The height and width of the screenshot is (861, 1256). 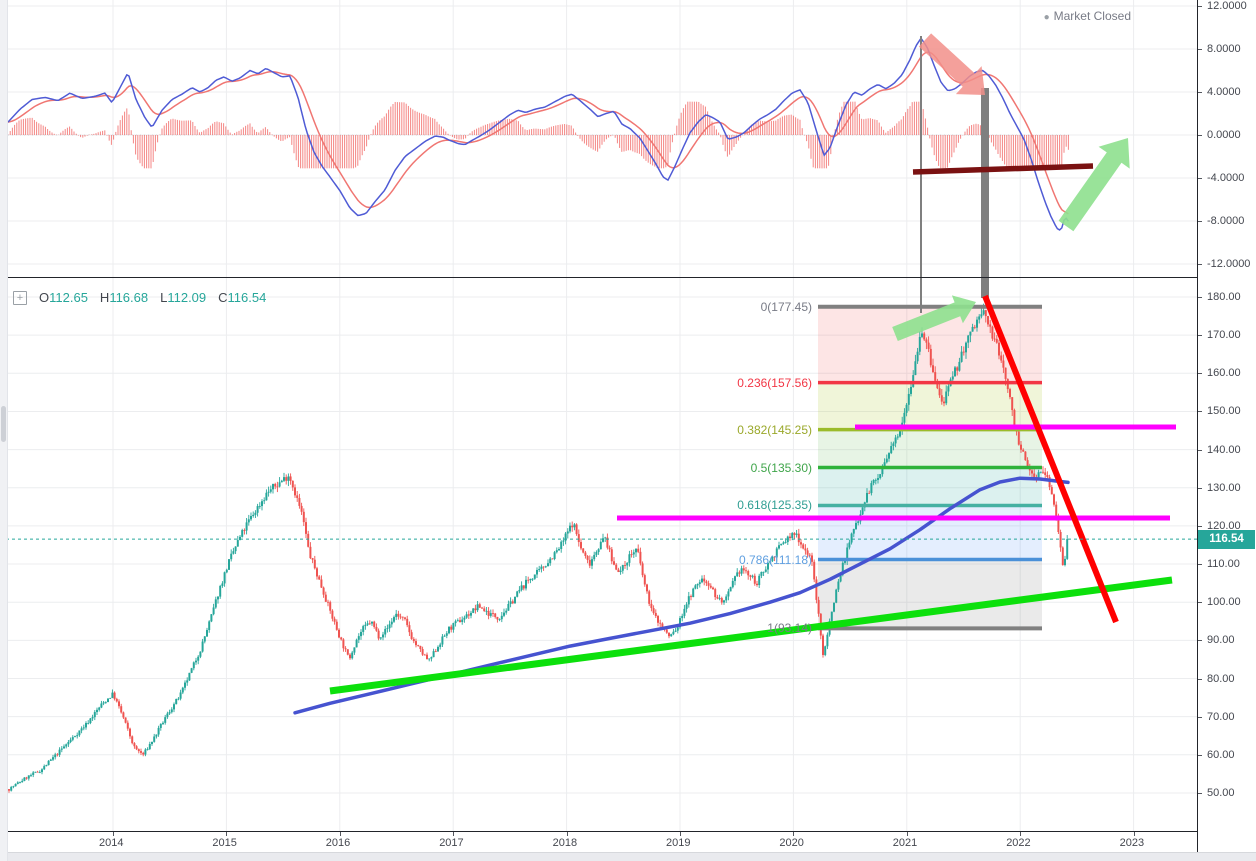 I want to click on axis-tick-label: -8.0000, so click(x=1226, y=221).